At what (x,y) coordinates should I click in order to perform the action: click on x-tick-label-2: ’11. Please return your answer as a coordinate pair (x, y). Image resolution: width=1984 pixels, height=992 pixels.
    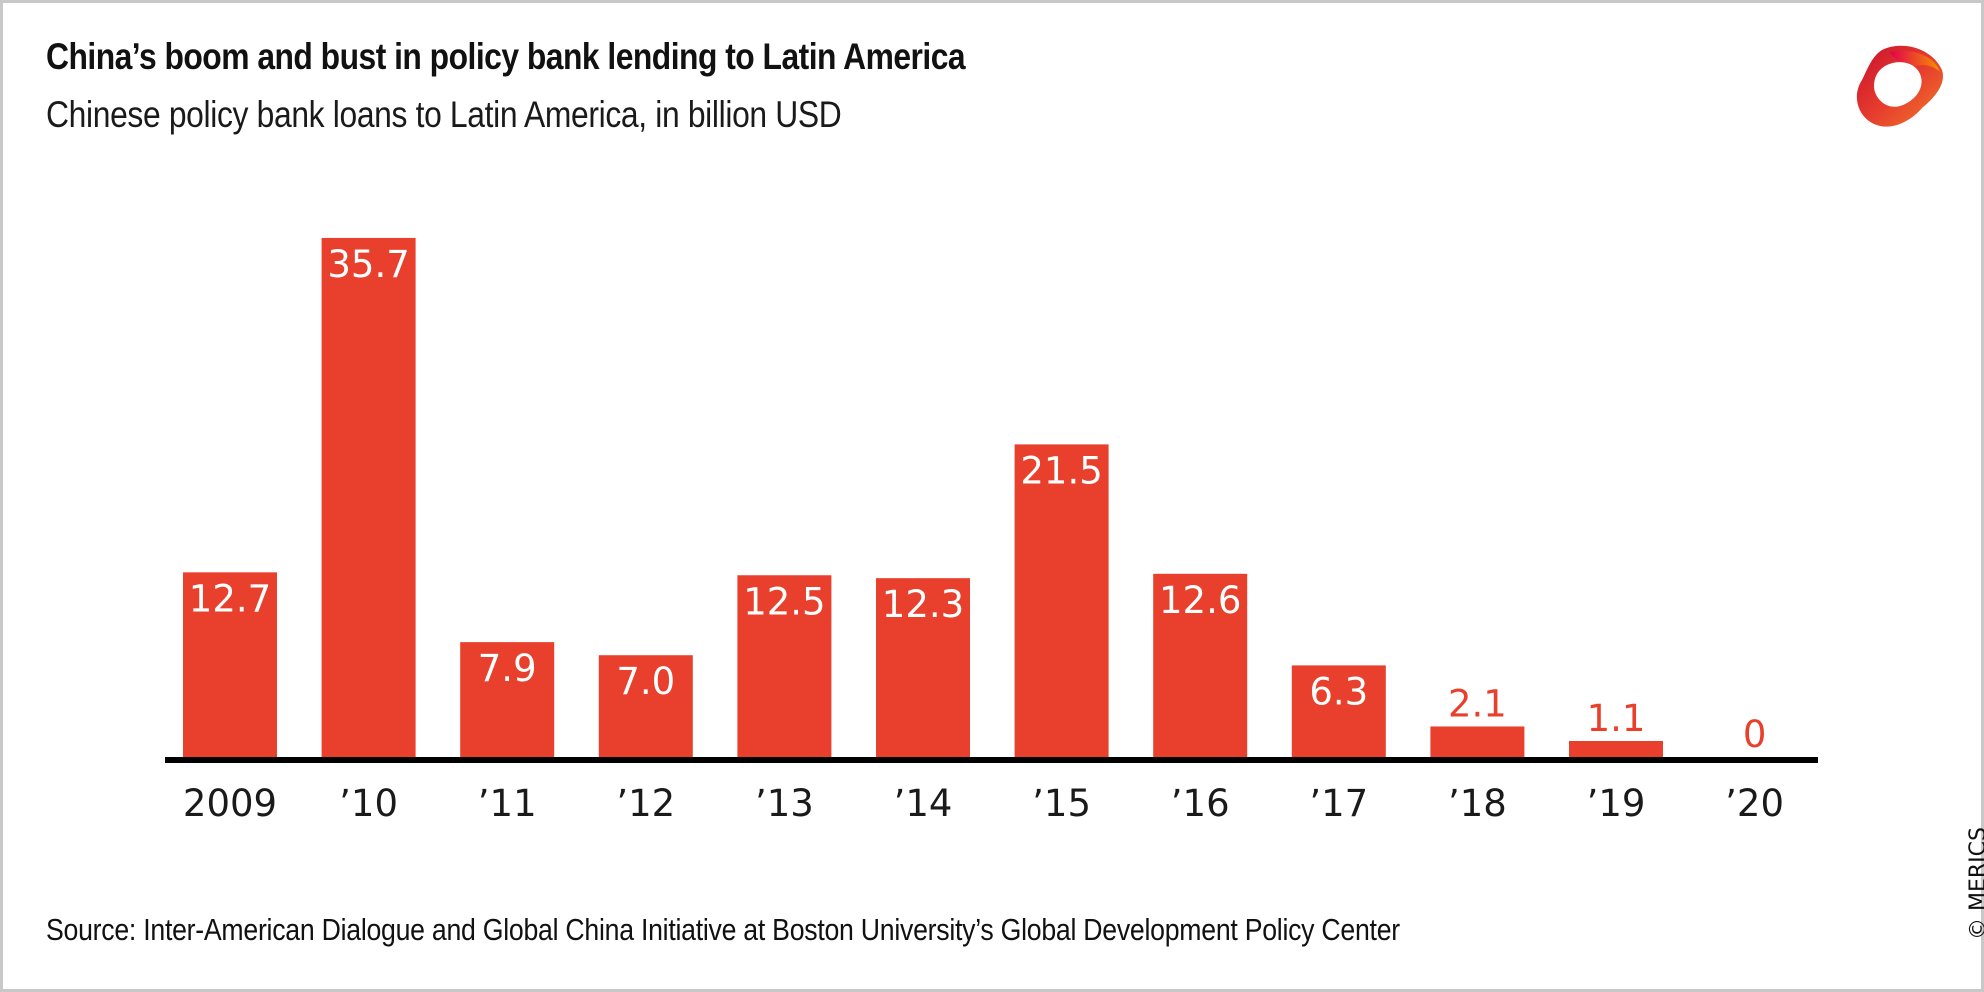
    Looking at the image, I should click on (507, 803).